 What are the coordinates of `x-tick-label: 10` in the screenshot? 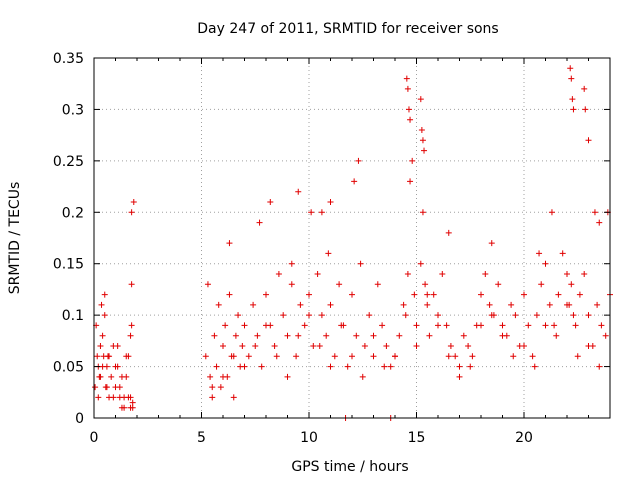 It's located at (309, 438).